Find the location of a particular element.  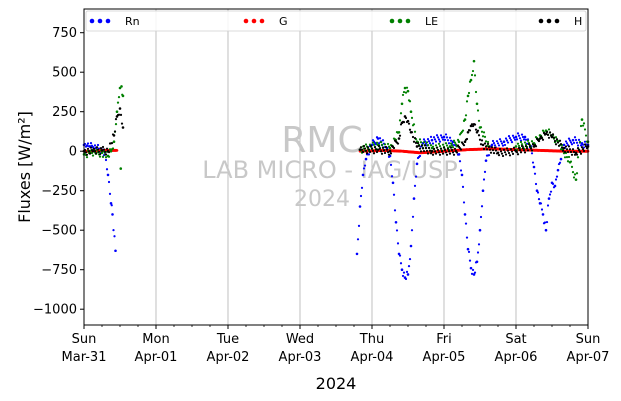

x-tick-day: Mon is located at coordinates (155, 339).